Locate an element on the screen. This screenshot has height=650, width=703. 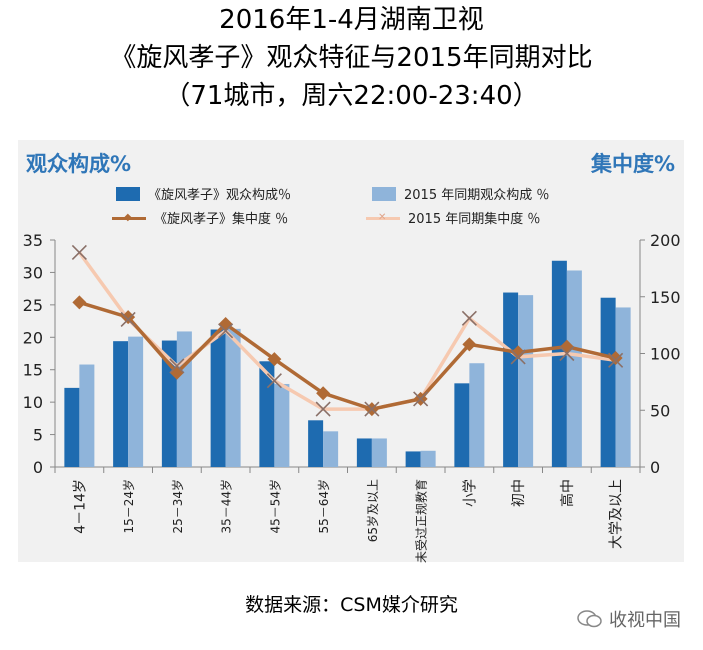
legend-swatch-line-2015: ✕ is located at coordinates (383, 218).